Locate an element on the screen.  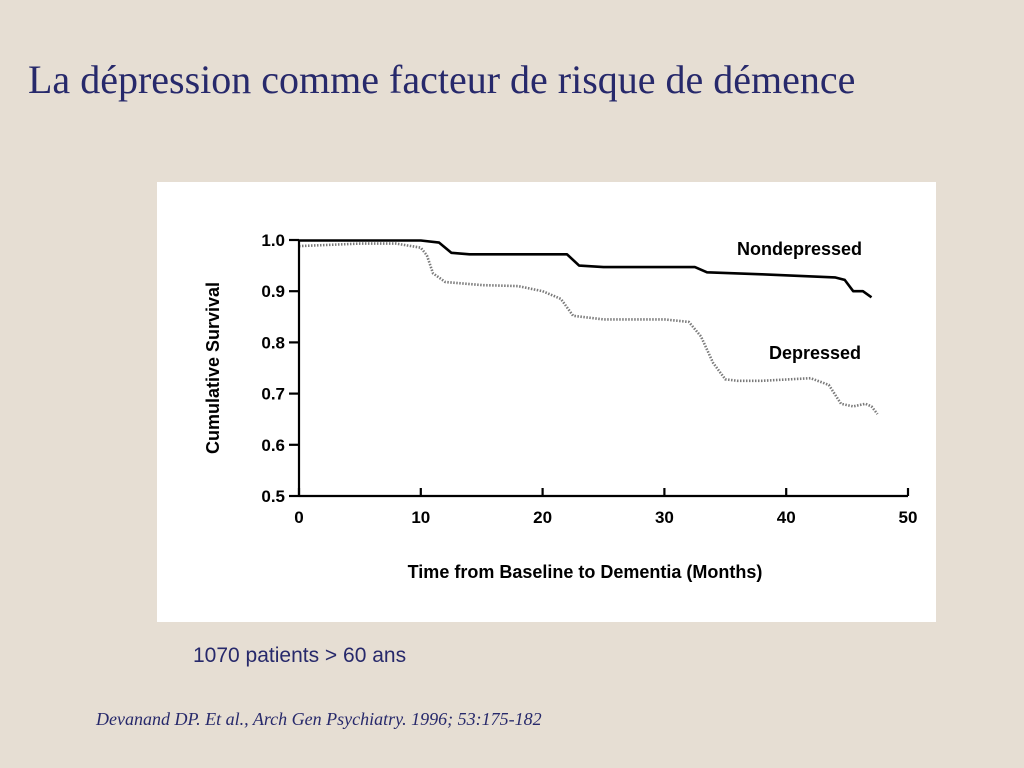
y-tick-label: 0.5 is located at coordinates (273, 496).